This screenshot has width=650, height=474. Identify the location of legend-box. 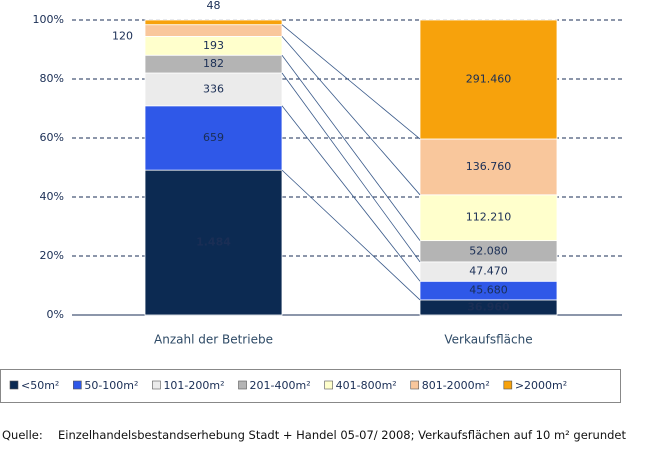
(310, 386).